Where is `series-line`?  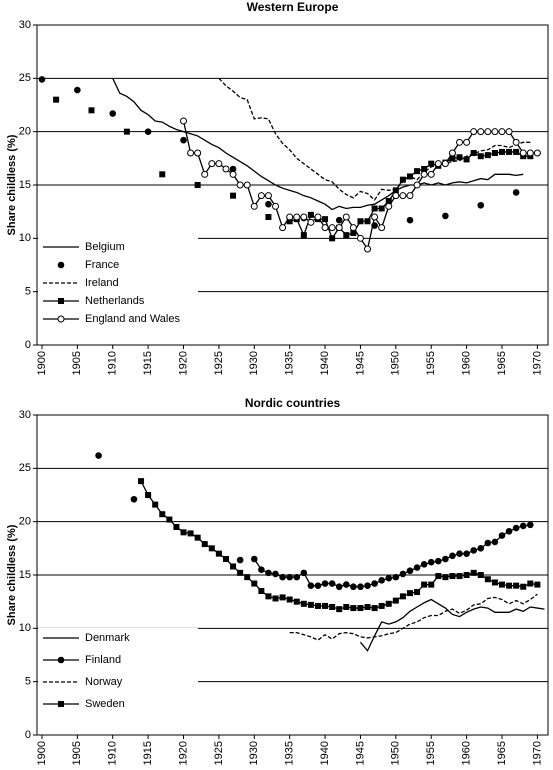
series-line is located at coordinates (374, 139).